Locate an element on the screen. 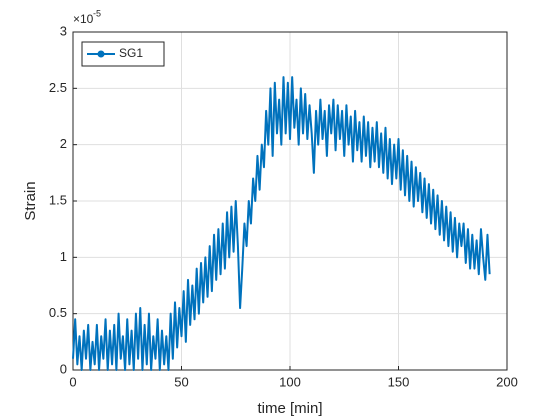 This screenshot has width=560, height=420. y-tick-label: 1 is located at coordinates (63, 256).